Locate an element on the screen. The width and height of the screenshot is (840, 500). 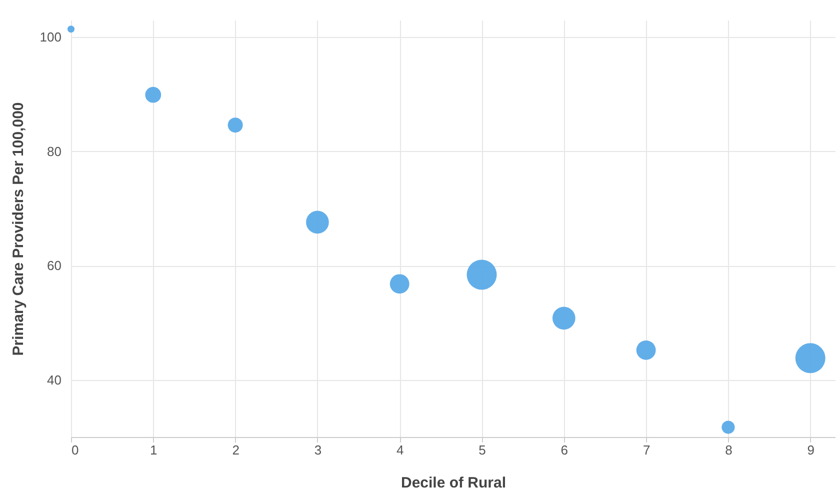
x-tick-label: 8 is located at coordinates (728, 450).